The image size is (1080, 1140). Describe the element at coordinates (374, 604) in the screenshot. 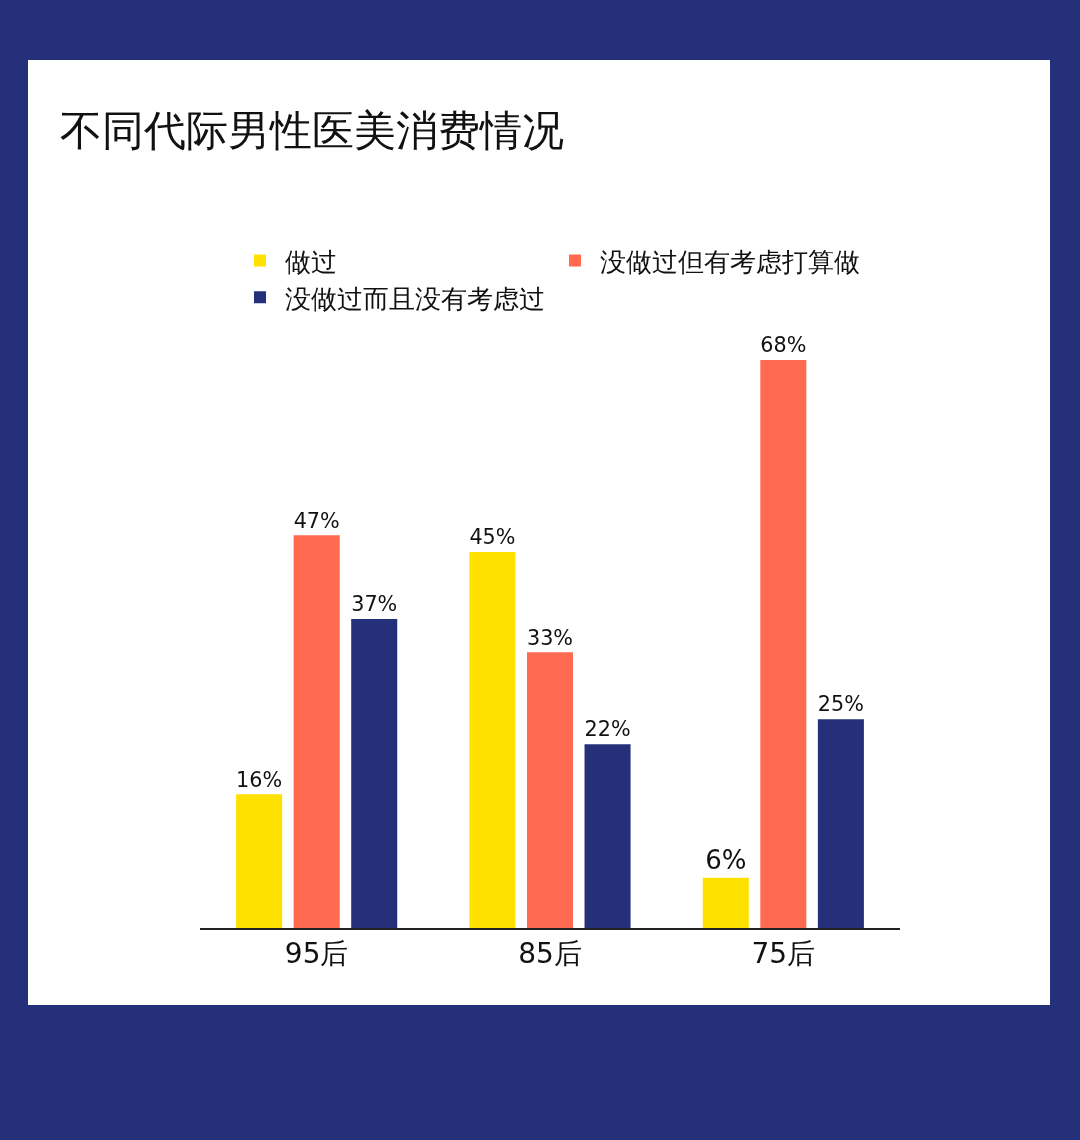

I see `data-label: 37%` at that location.